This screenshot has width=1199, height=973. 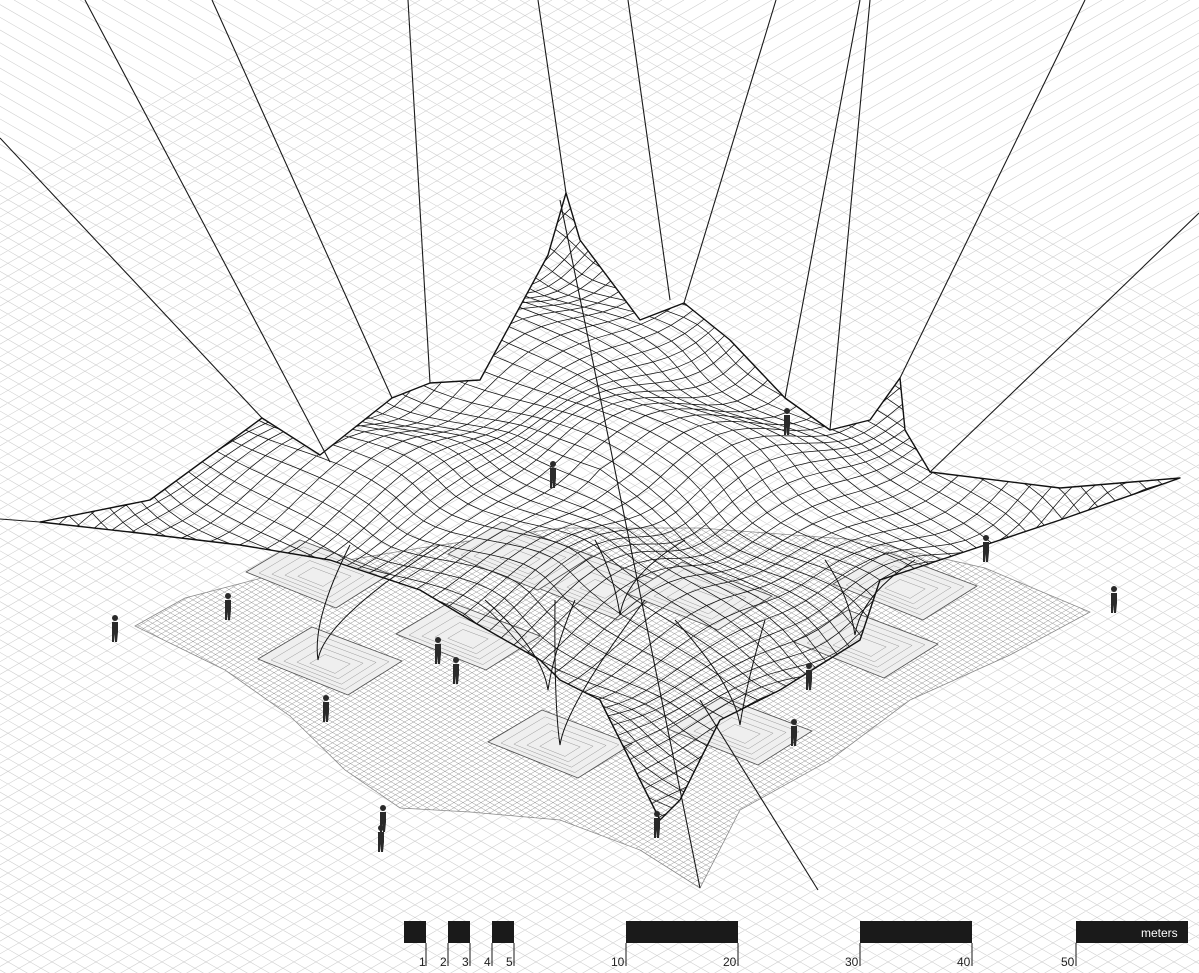 What do you see at coordinates (422, 962) in the screenshot?
I see `scale-label-1: 1` at bounding box center [422, 962].